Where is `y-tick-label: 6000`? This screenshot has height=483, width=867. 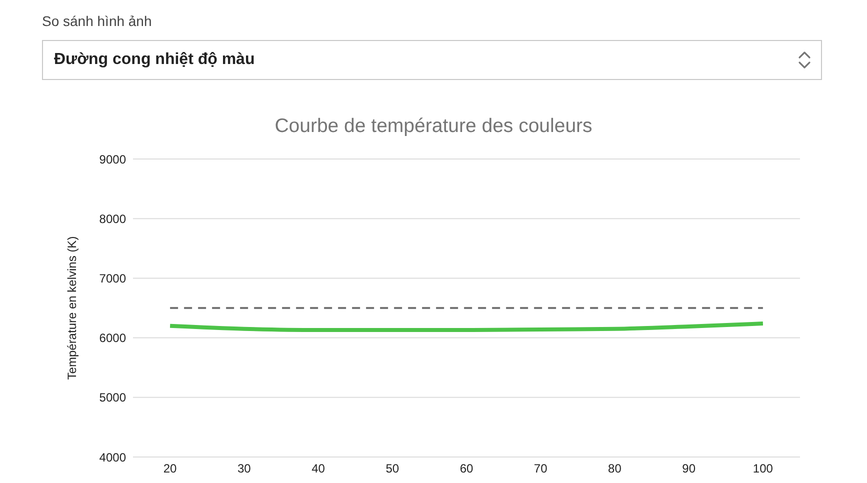
y-tick-label: 6000 is located at coordinates (112, 338).